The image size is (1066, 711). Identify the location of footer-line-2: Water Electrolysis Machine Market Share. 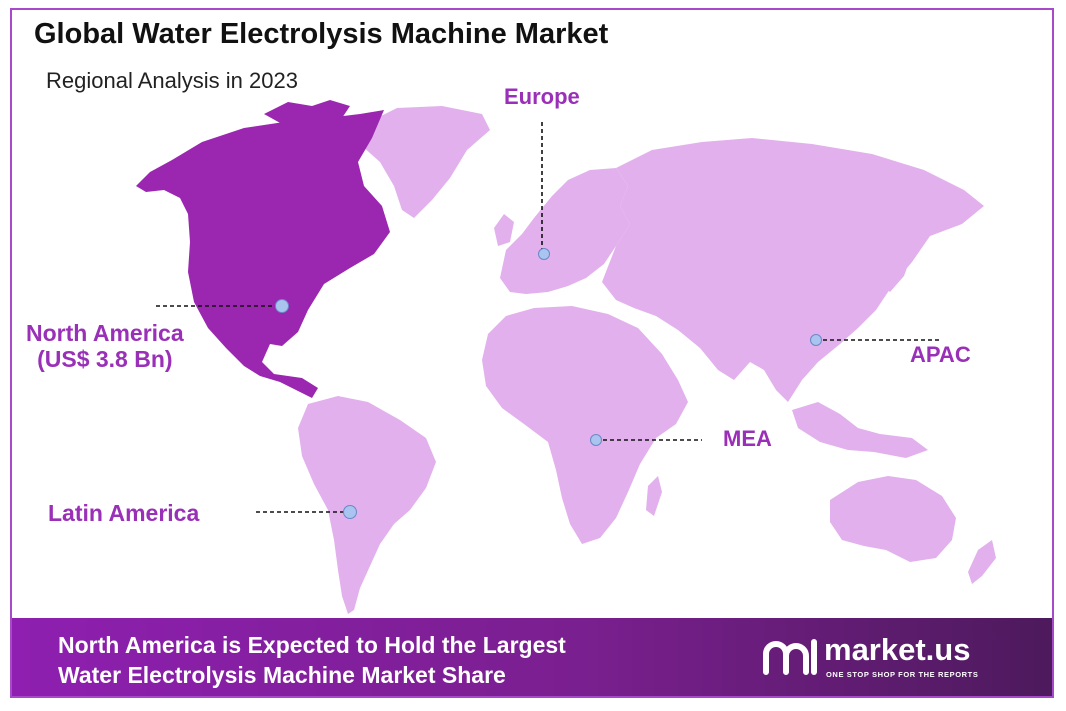
(282, 675).